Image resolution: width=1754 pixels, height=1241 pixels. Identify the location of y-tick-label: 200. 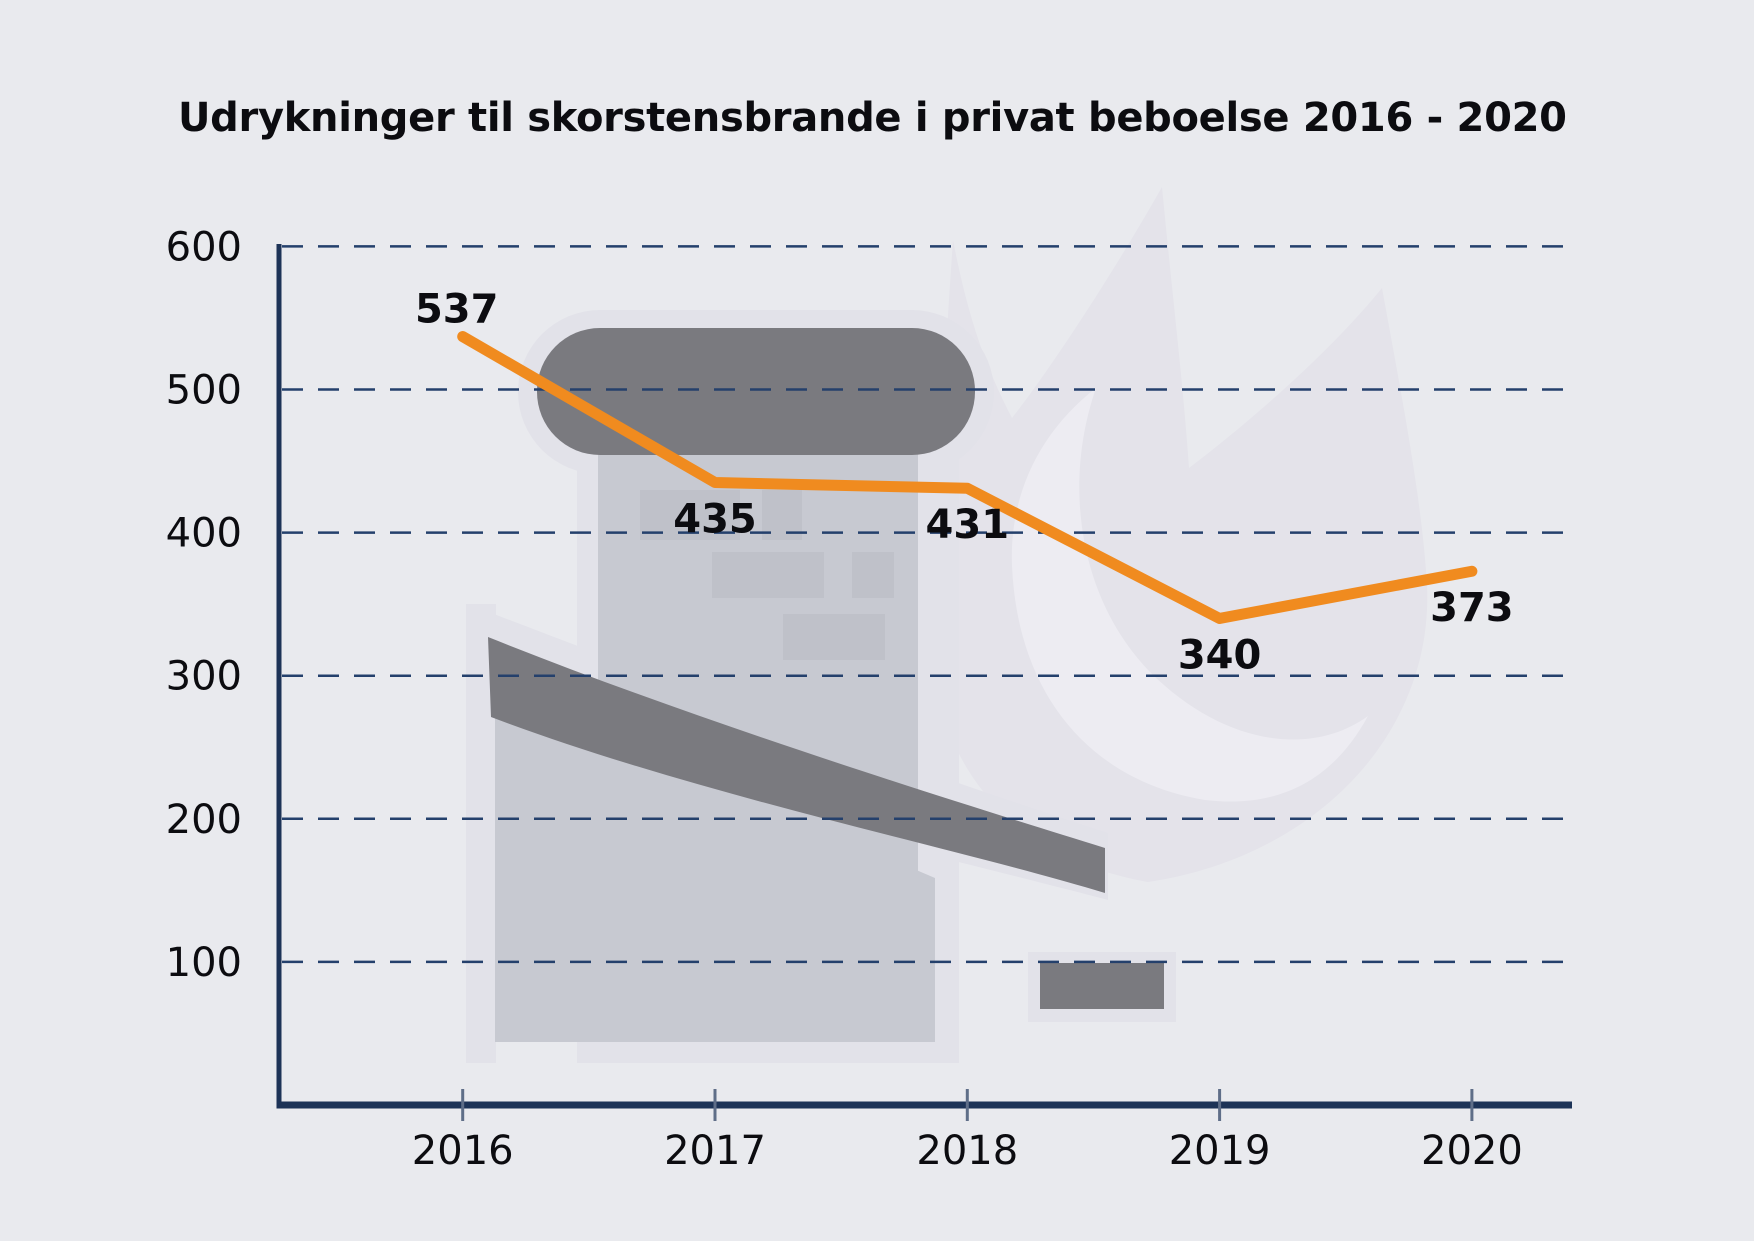
(204, 820).